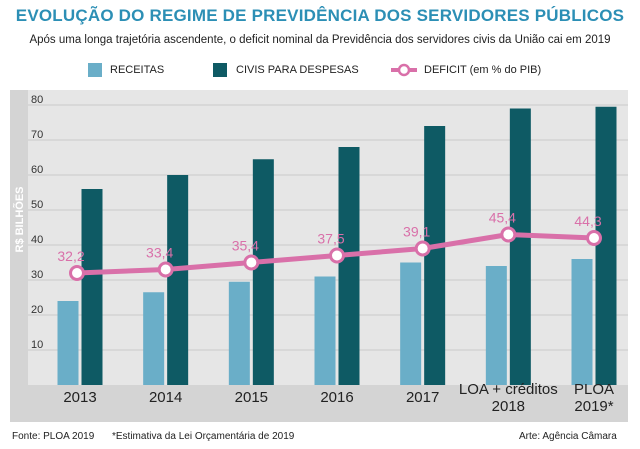 The image size is (640, 449). Describe the element at coordinates (79, 397) in the screenshot. I see `x-category-label: 2013` at that location.